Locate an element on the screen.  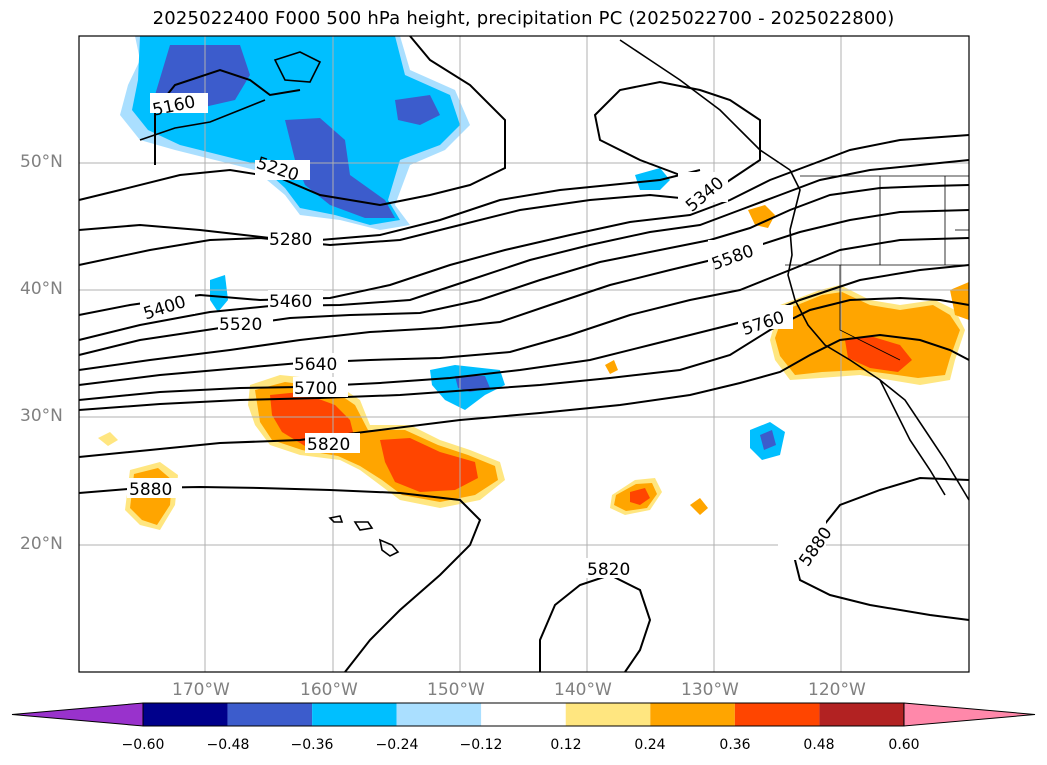
lon-label: 160°W is located at coordinates (329, 690).